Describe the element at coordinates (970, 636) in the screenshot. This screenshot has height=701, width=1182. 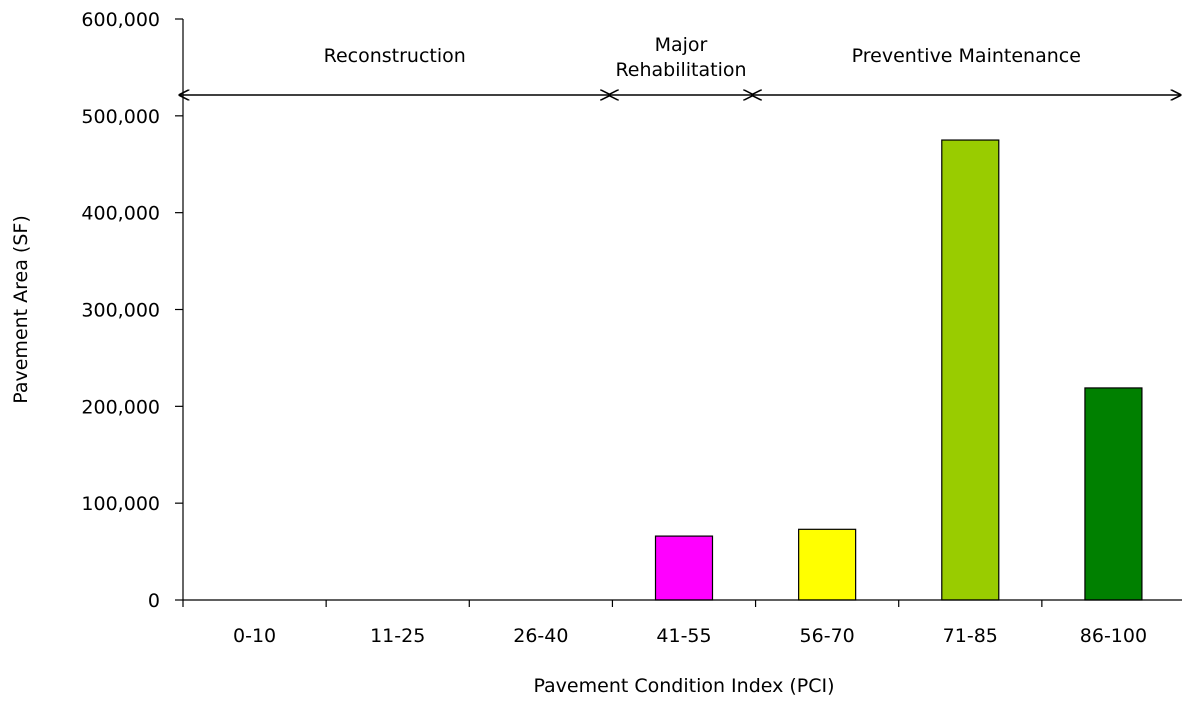
I see `x-tick-label: 71-85` at that location.